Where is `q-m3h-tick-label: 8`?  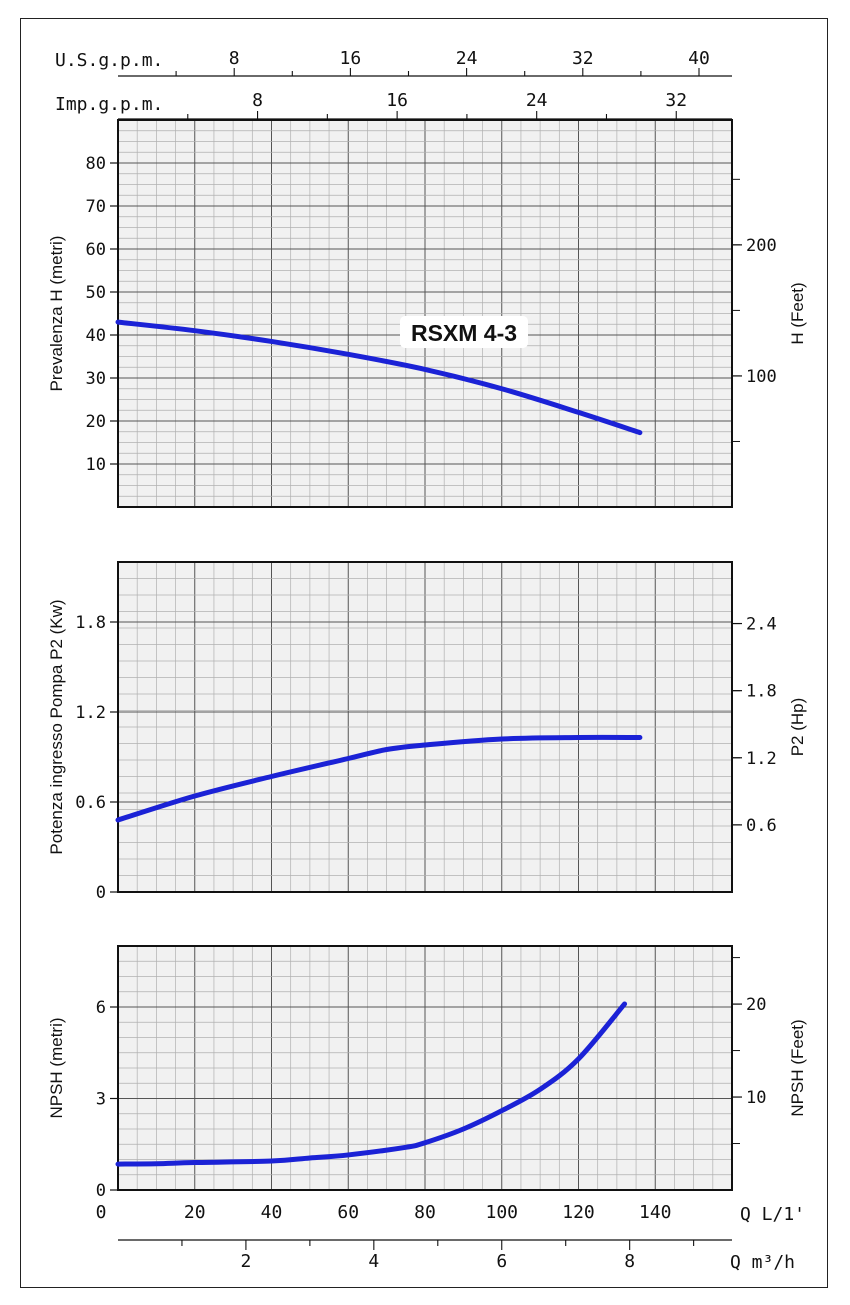
q-m3h-tick-label: 8 is located at coordinates (629, 1261).